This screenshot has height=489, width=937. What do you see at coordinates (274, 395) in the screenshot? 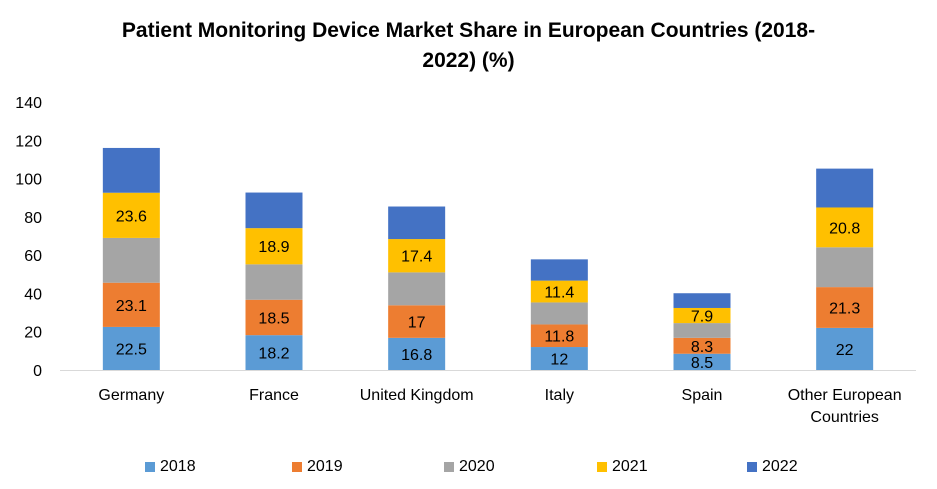
I see `x-tick-label: France` at bounding box center [274, 395].